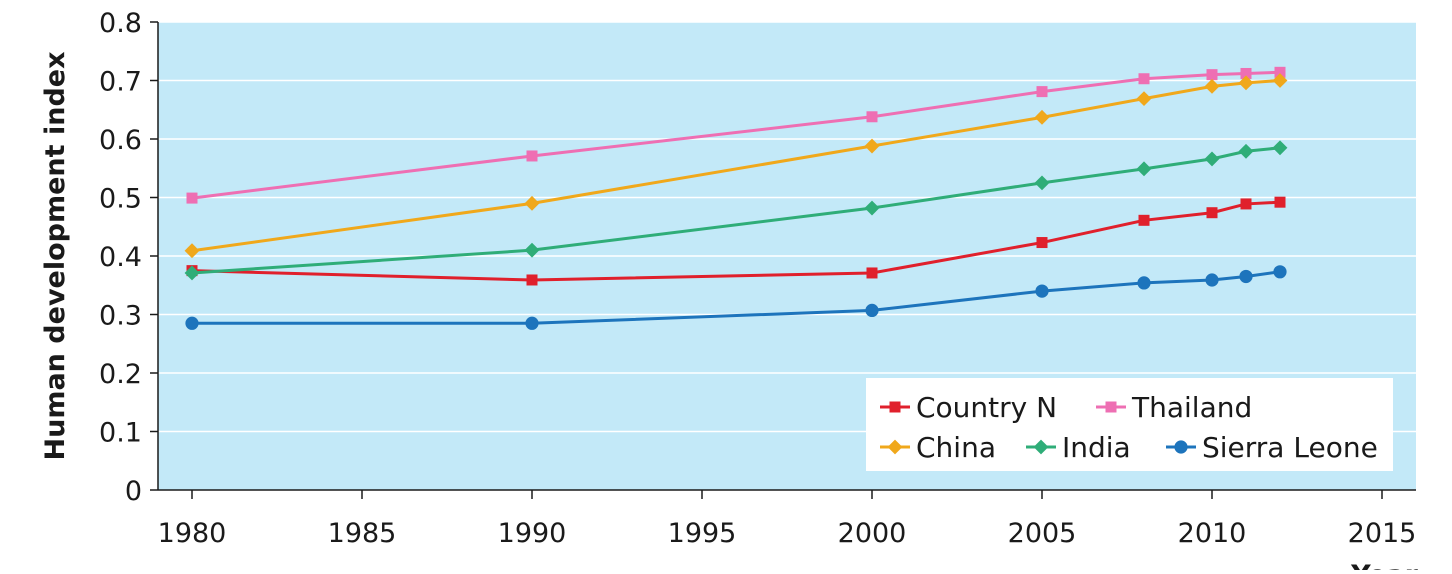  I want to click on legend-item-country-n: Country N, so click(968, 407).